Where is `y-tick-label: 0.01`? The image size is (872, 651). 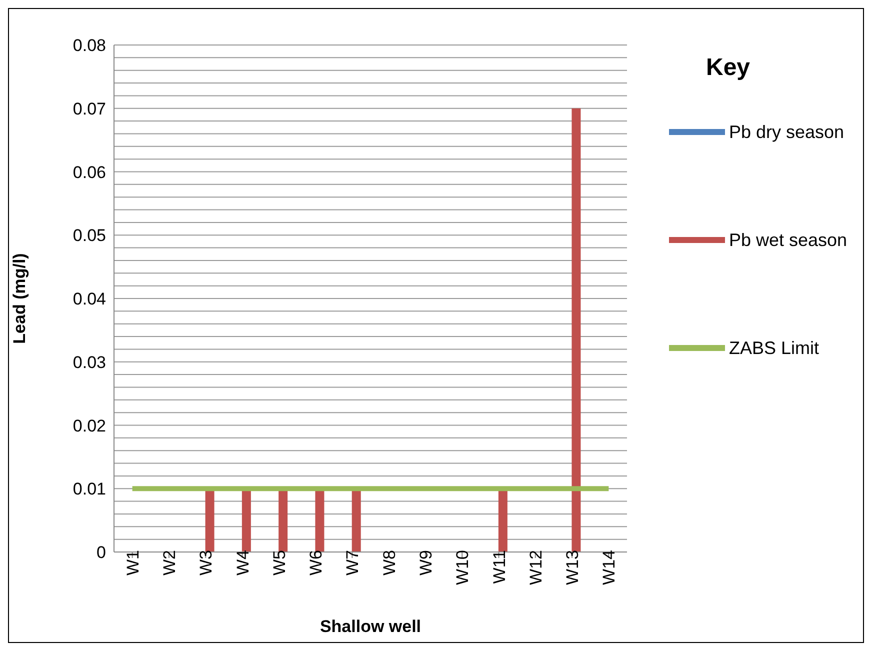
y-tick-label: 0.01 is located at coordinates (89, 489).